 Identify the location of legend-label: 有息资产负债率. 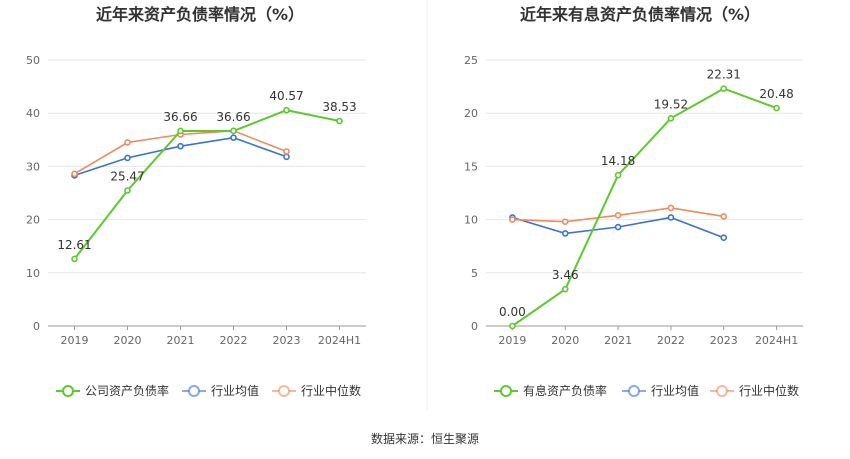
(565, 390).